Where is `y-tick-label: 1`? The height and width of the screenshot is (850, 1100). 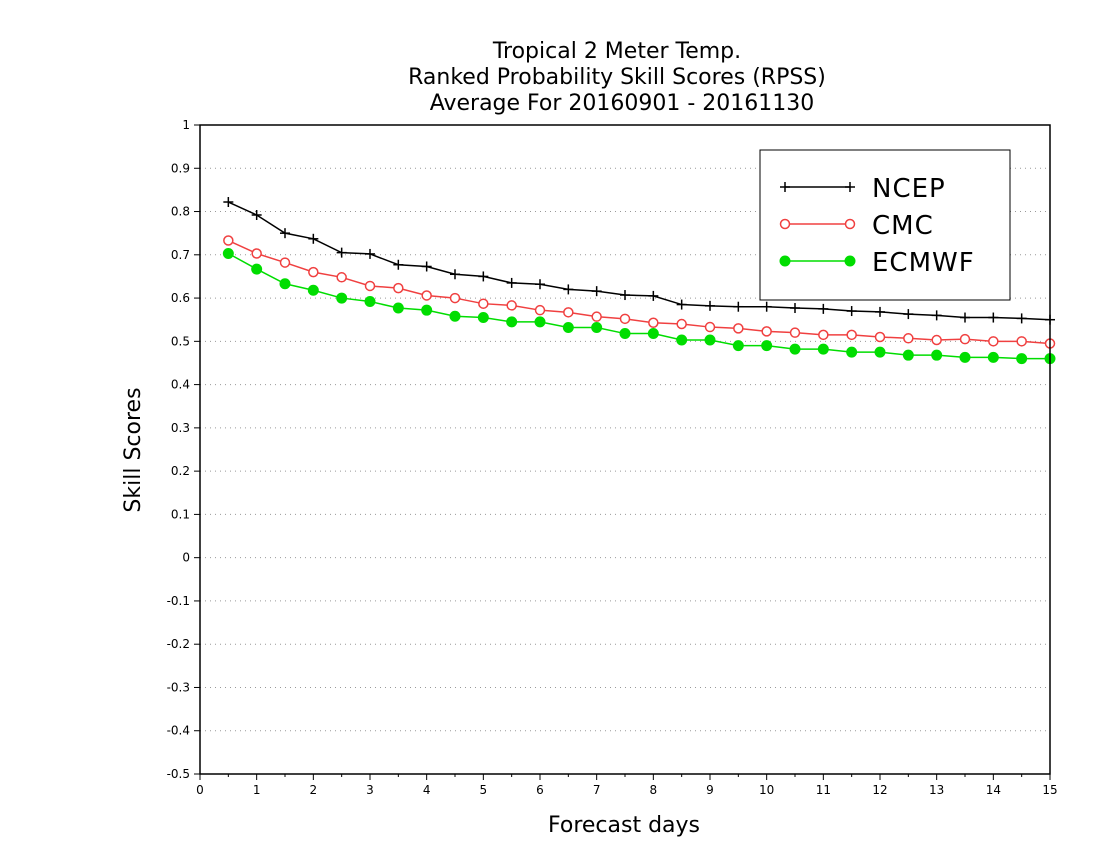 y-tick-label: 1 is located at coordinates (186, 125).